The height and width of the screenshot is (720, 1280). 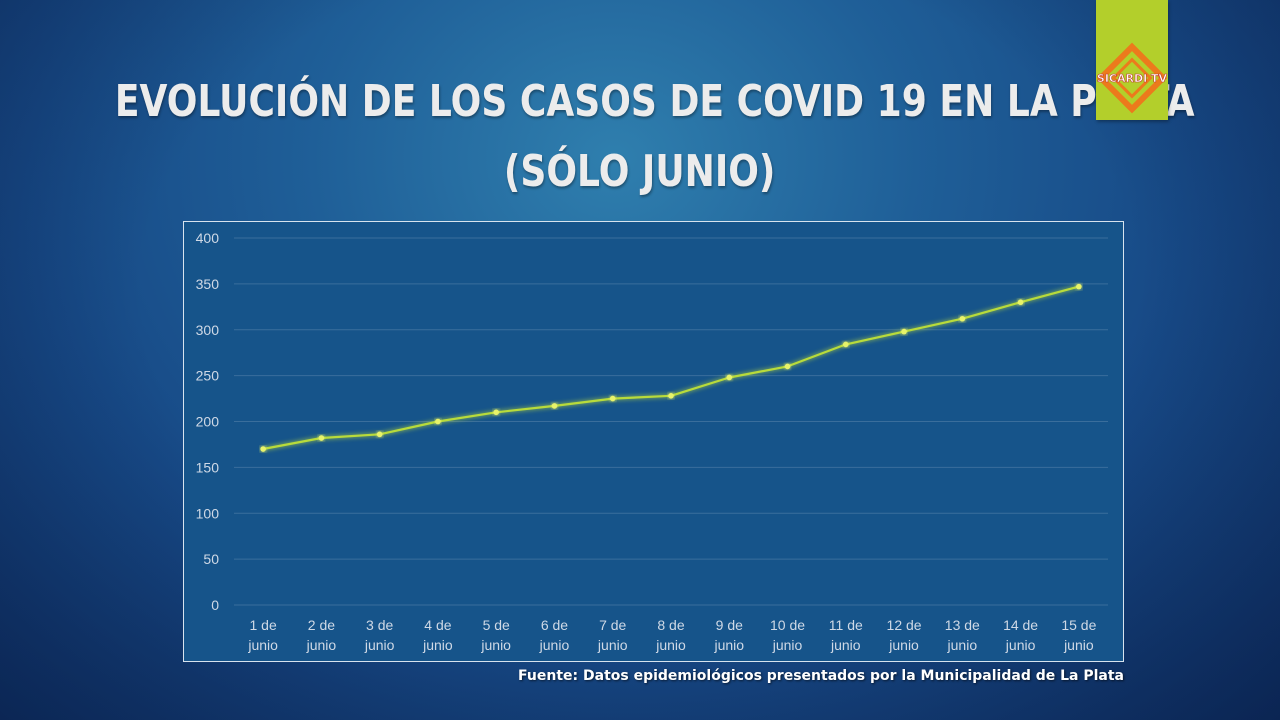 I want to click on x-tick-label: 8 de junio, so click(x=670, y=635).